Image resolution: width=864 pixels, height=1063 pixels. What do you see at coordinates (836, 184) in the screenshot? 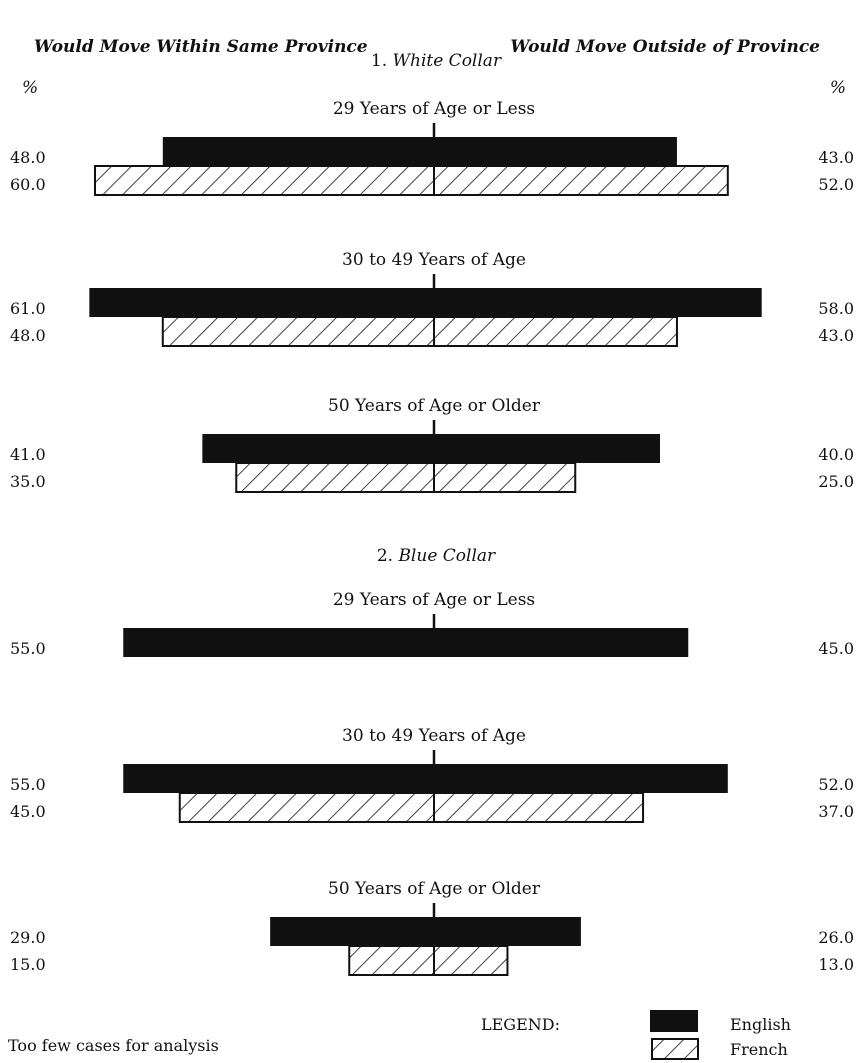
I see `value-label-french-right: 52.0` at bounding box center [836, 184].